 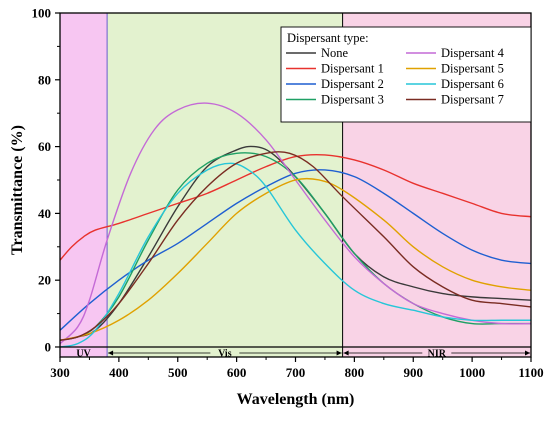 I want to click on x-tick-label: 300, so click(x=60, y=372).